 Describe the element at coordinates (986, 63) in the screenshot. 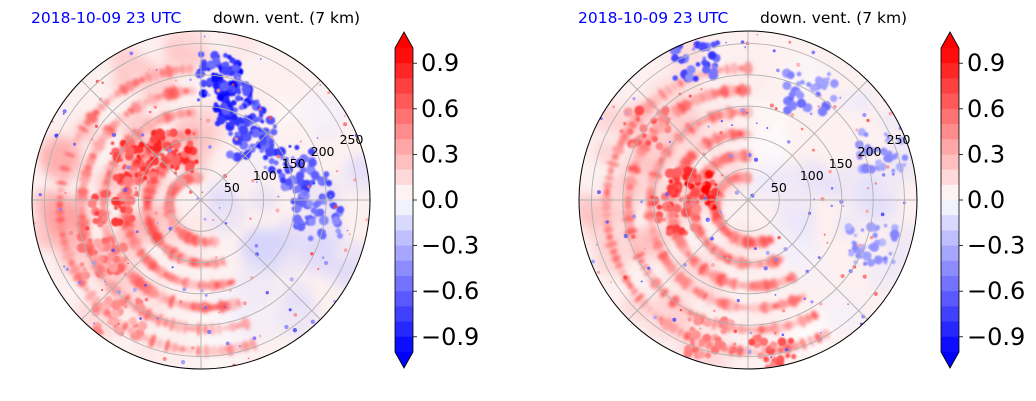

I see `right-colorbar-tick-0.9: 0.9` at that location.